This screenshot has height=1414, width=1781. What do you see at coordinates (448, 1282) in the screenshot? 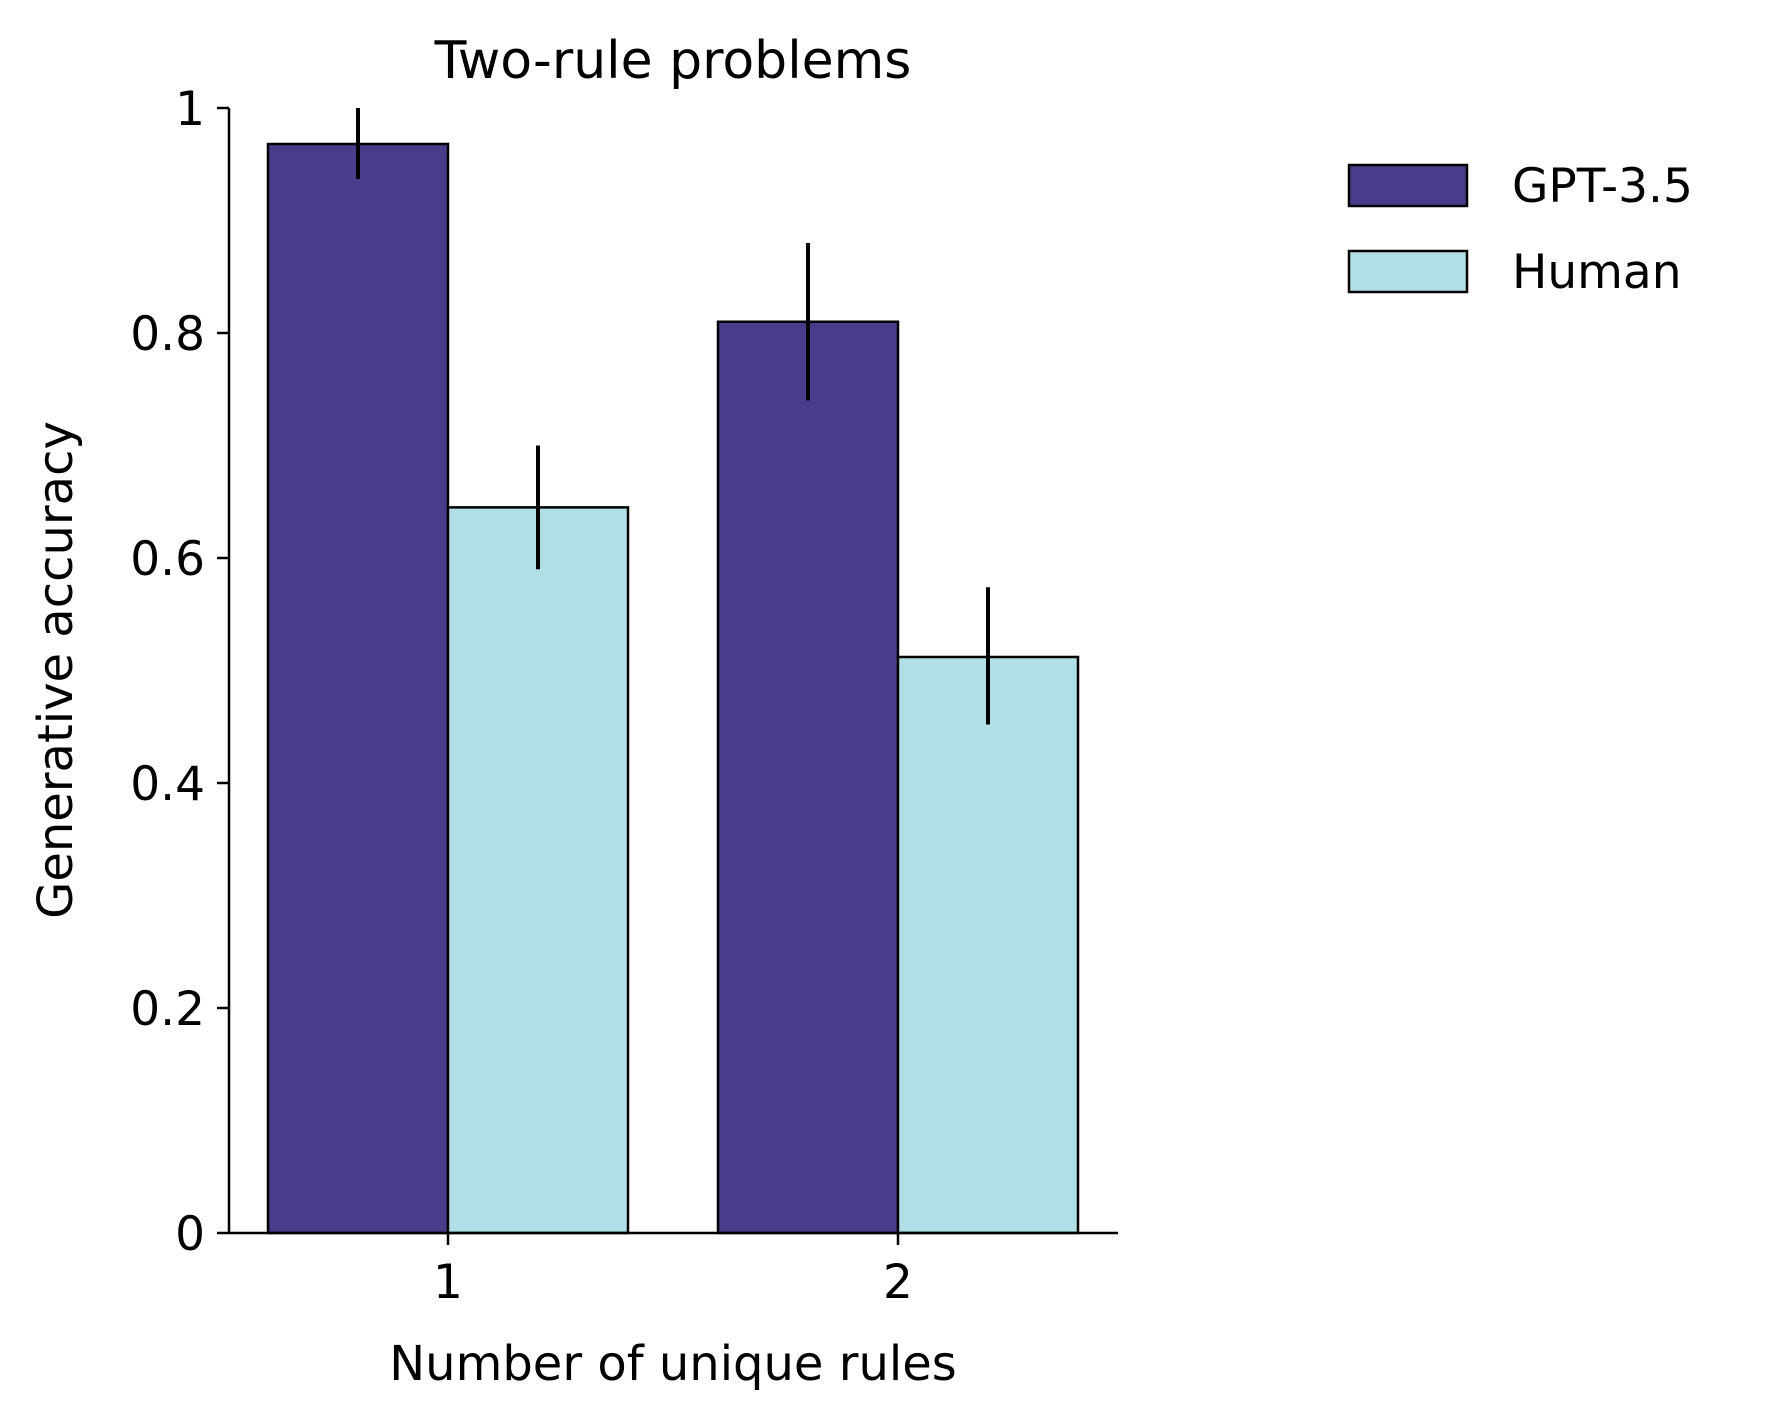
I see `x-tick-label: 1` at bounding box center [448, 1282].